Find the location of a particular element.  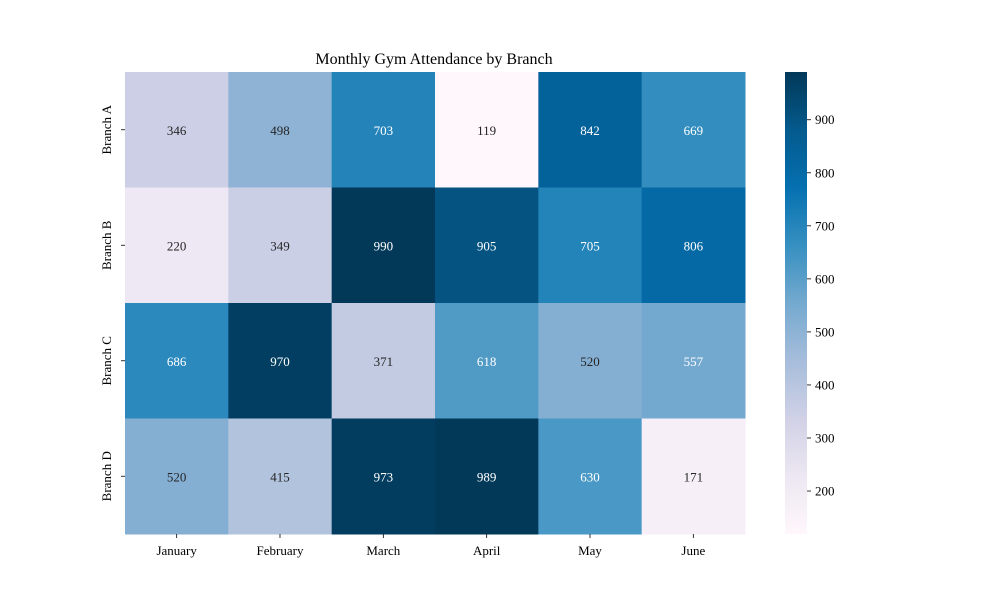

cell-value-label: 973 is located at coordinates (384, 476).